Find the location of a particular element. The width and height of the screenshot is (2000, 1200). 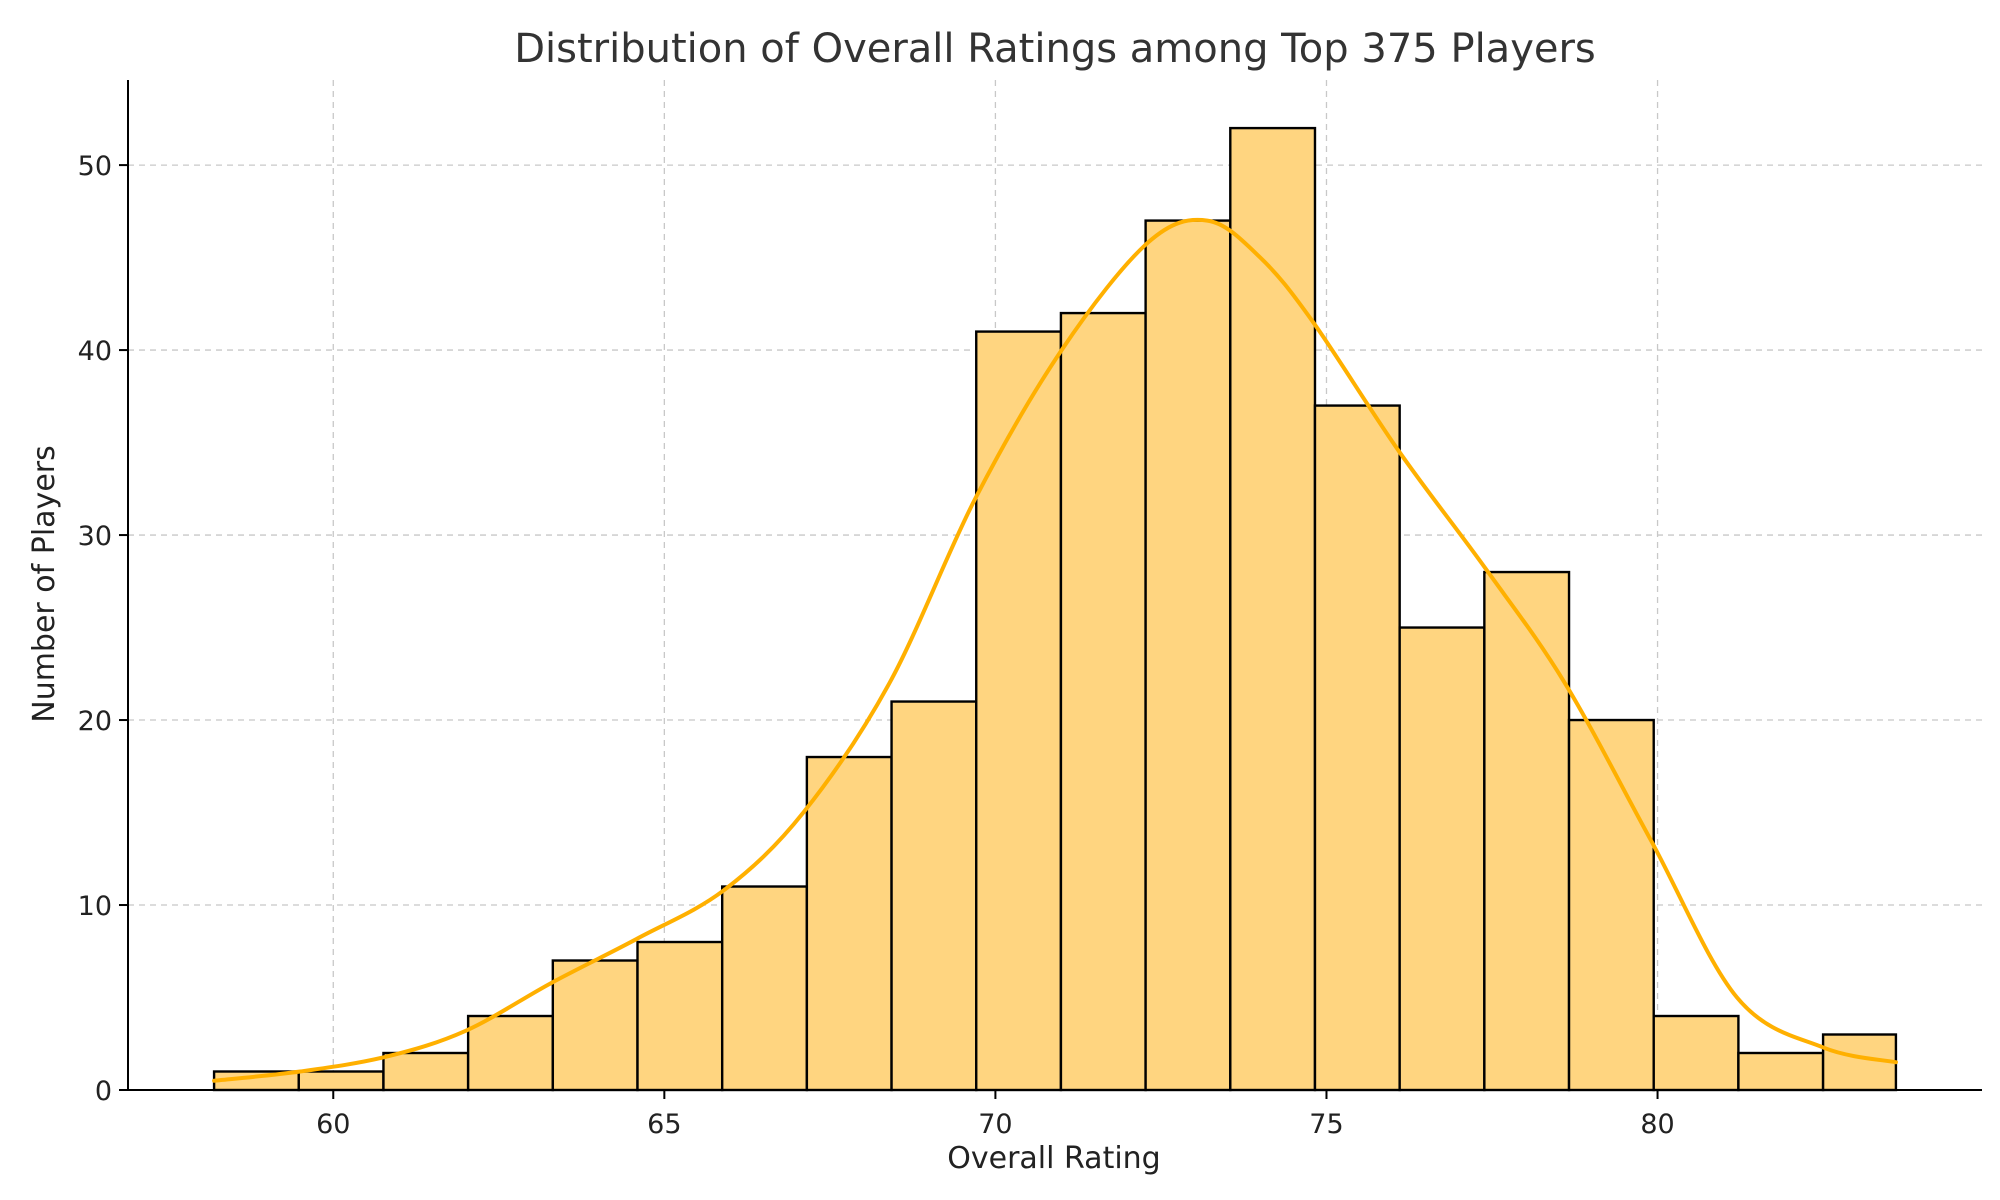

y-tick-label: 10 is located at coordinates (95, 906).